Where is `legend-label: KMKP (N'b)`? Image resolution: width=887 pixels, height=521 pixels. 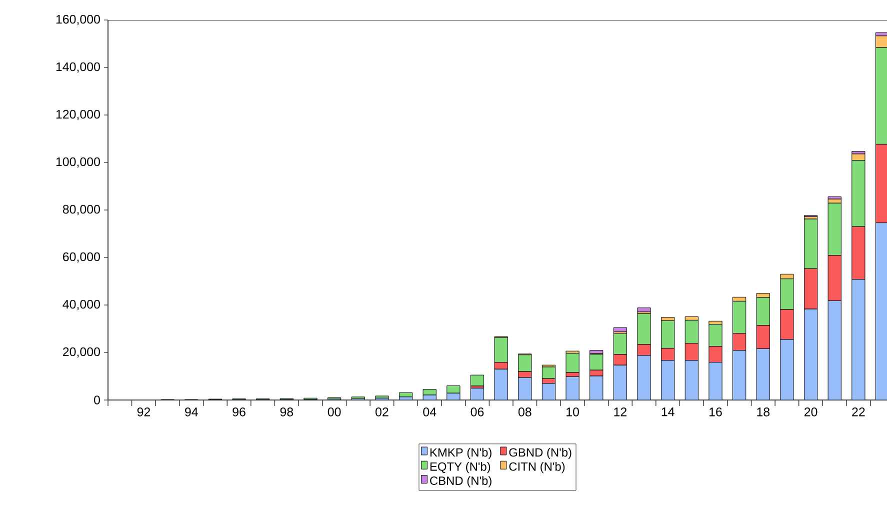 legend-label: KMKP (N'b) is located at coordinates (461, 454).